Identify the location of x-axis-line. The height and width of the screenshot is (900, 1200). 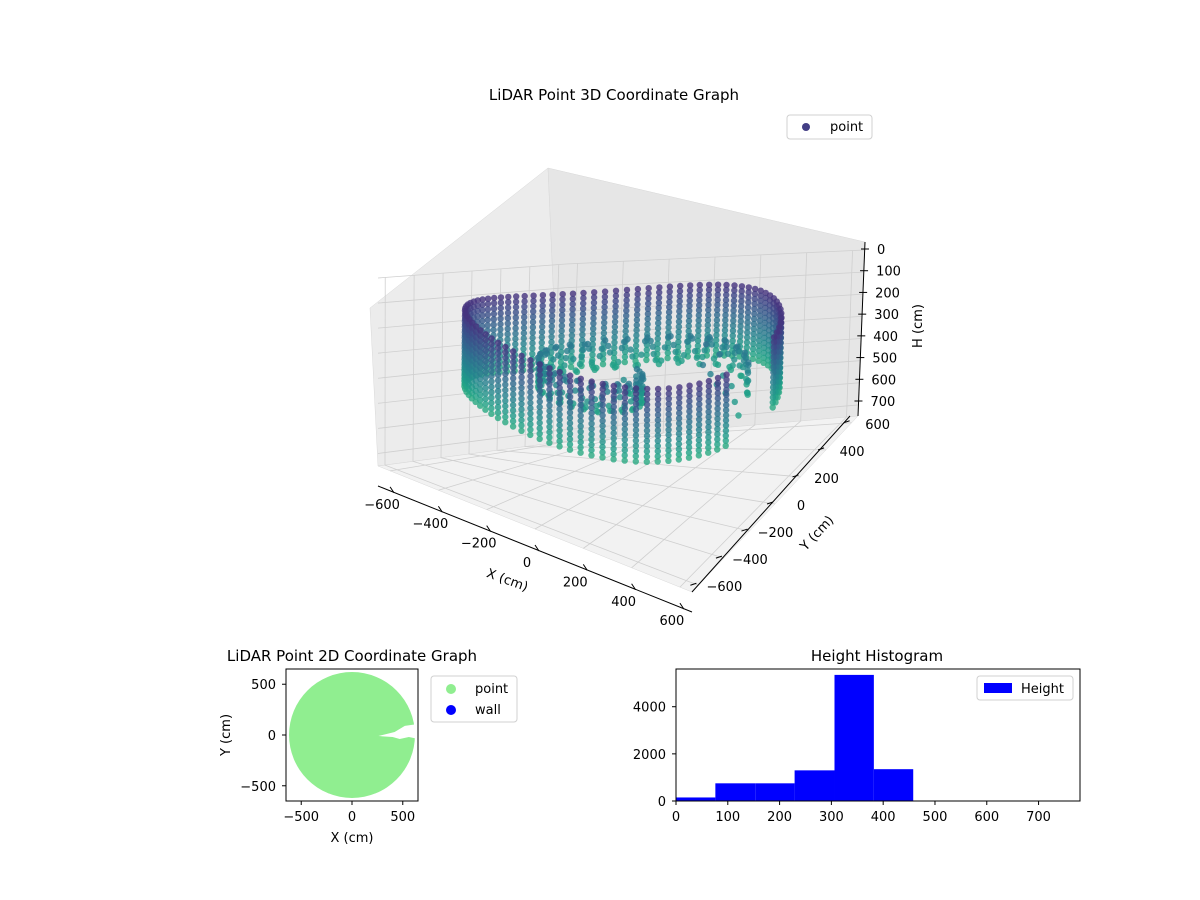
(535, 549).